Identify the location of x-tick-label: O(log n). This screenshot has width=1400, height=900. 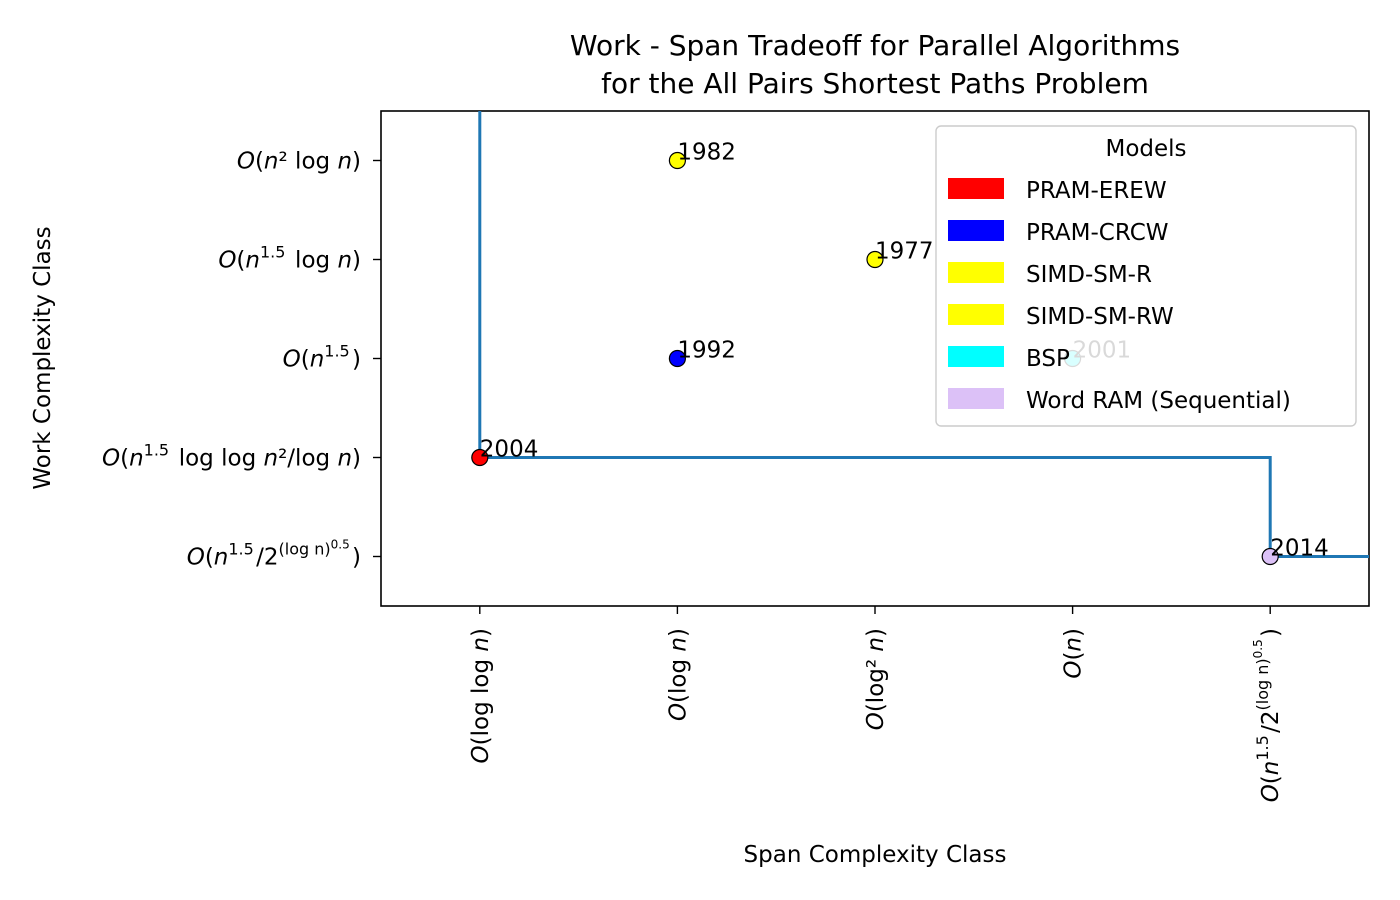
(678, 674).